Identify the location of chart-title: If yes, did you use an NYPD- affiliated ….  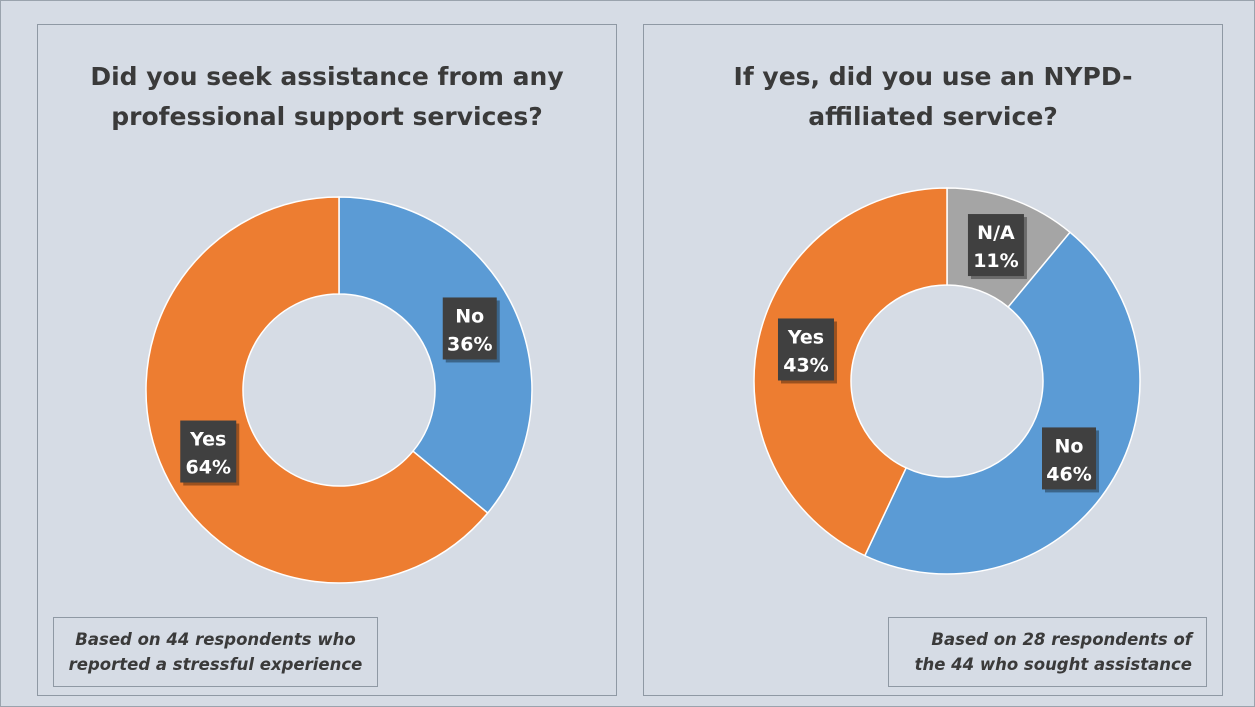
(933, 96).